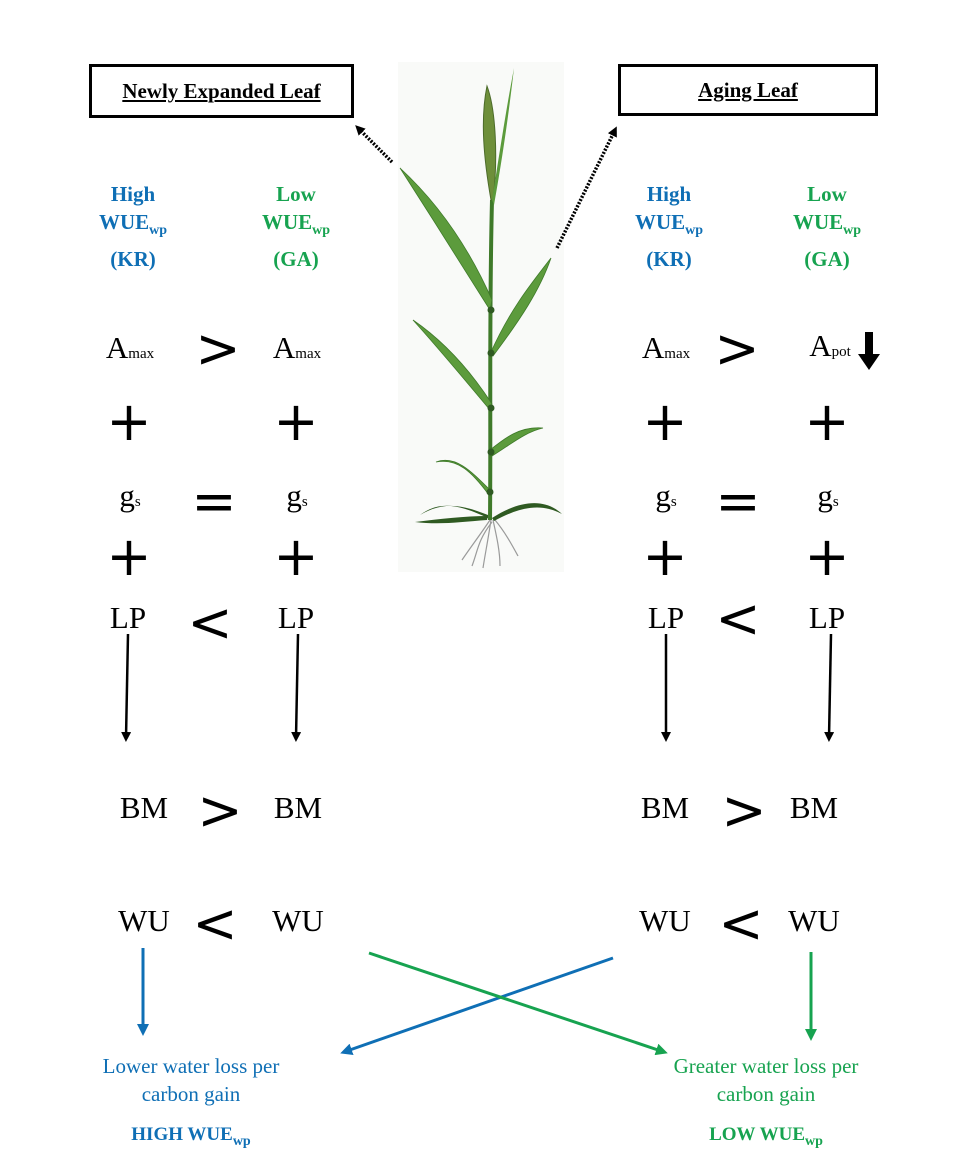  I want to click on header-high-wue-right: High WUEwp (KR), so click(669, 226).